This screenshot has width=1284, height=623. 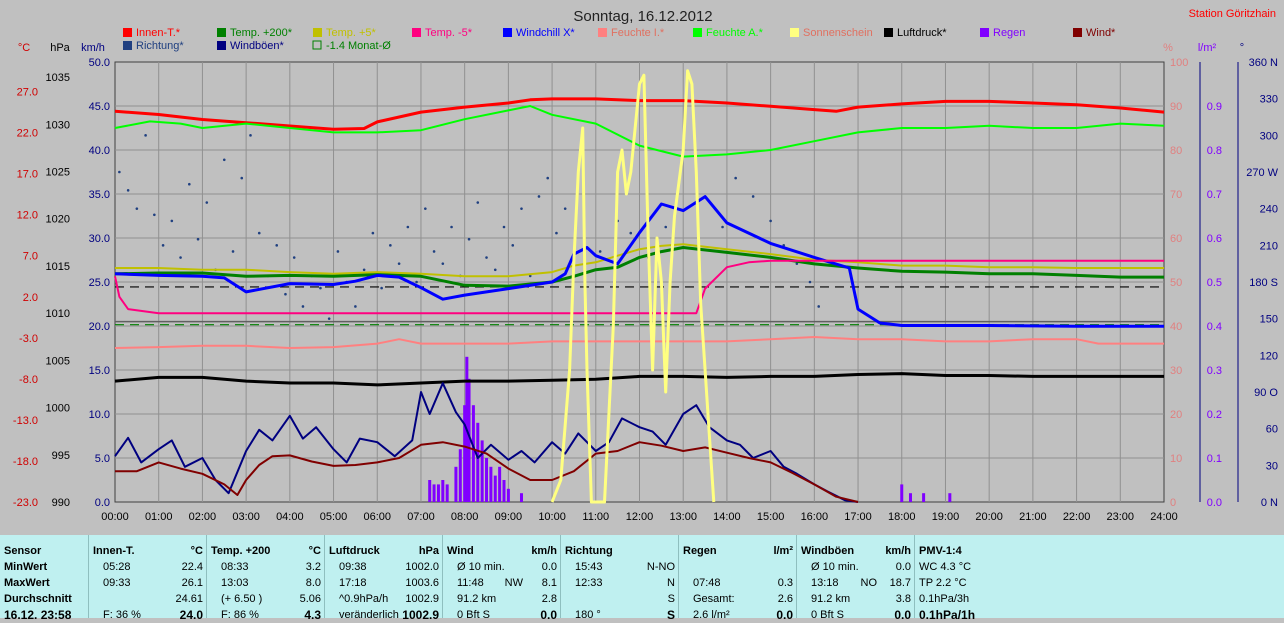 What do you see at coordinates (58, 125) in the screenshot?
I see `y-tick-press: 1030` at bounding box center [58, 125].